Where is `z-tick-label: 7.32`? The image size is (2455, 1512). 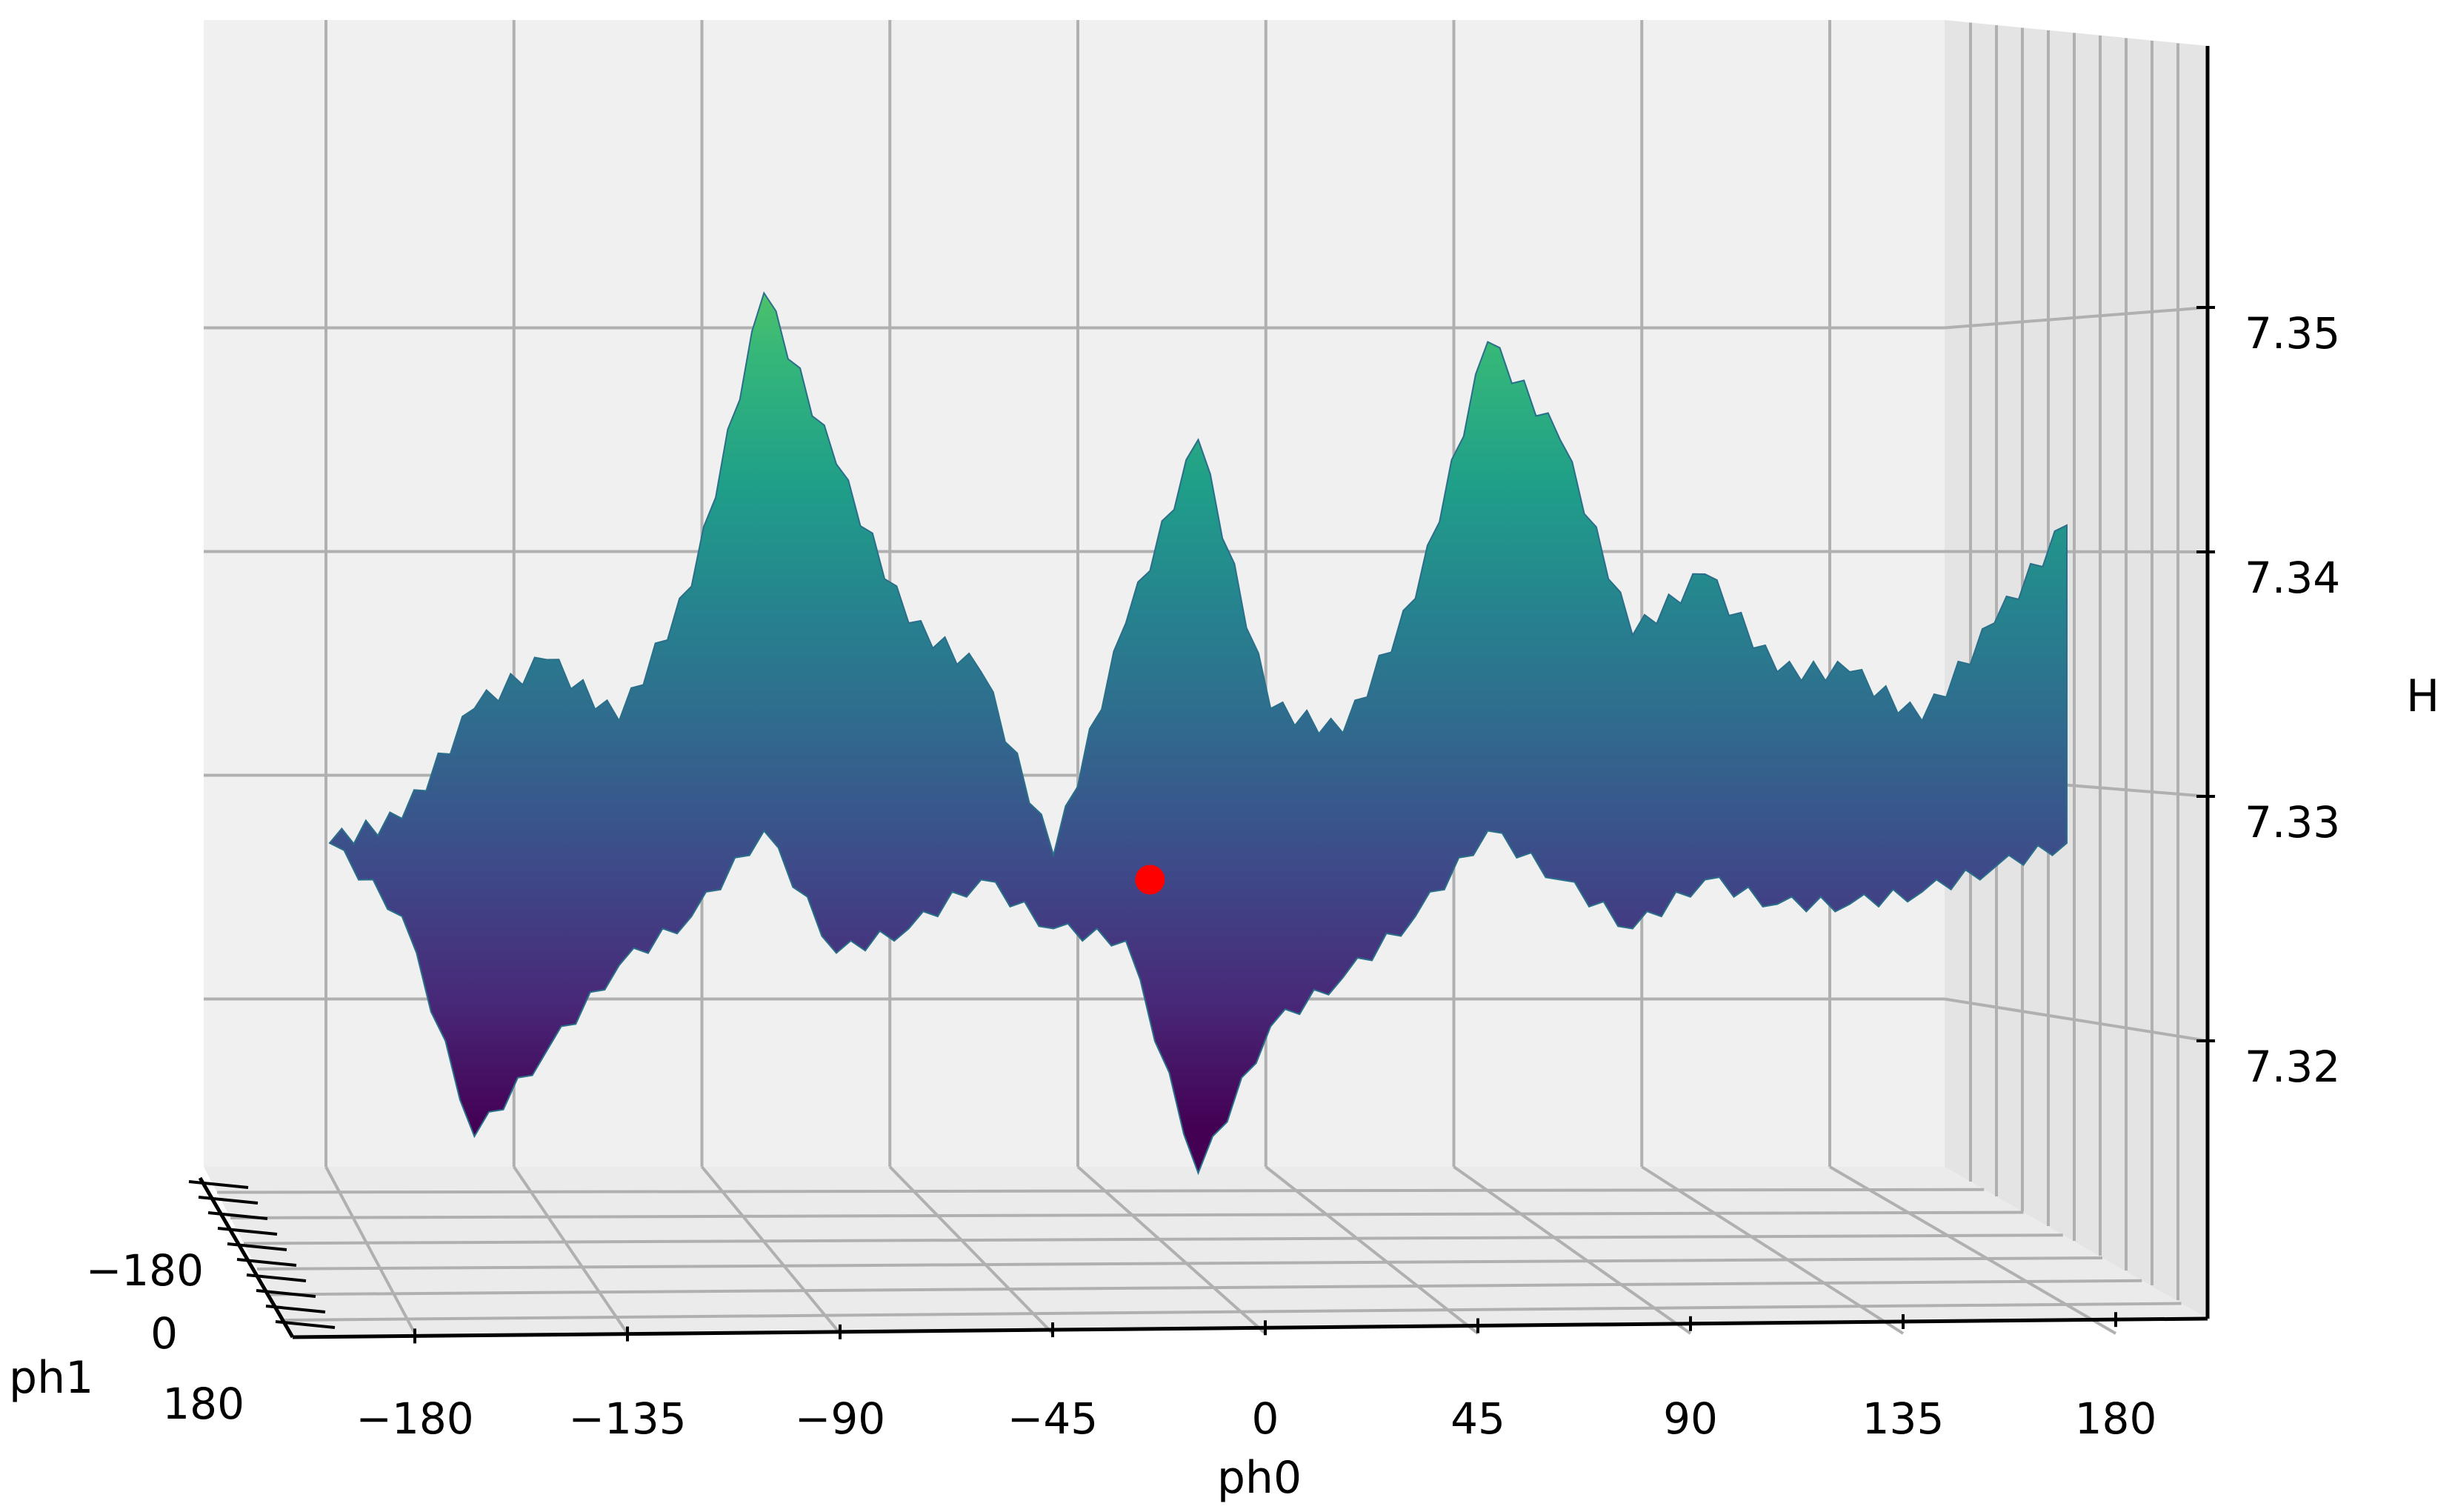 z-tick-label: 7.32 is located at coordinates (2292, 1067).